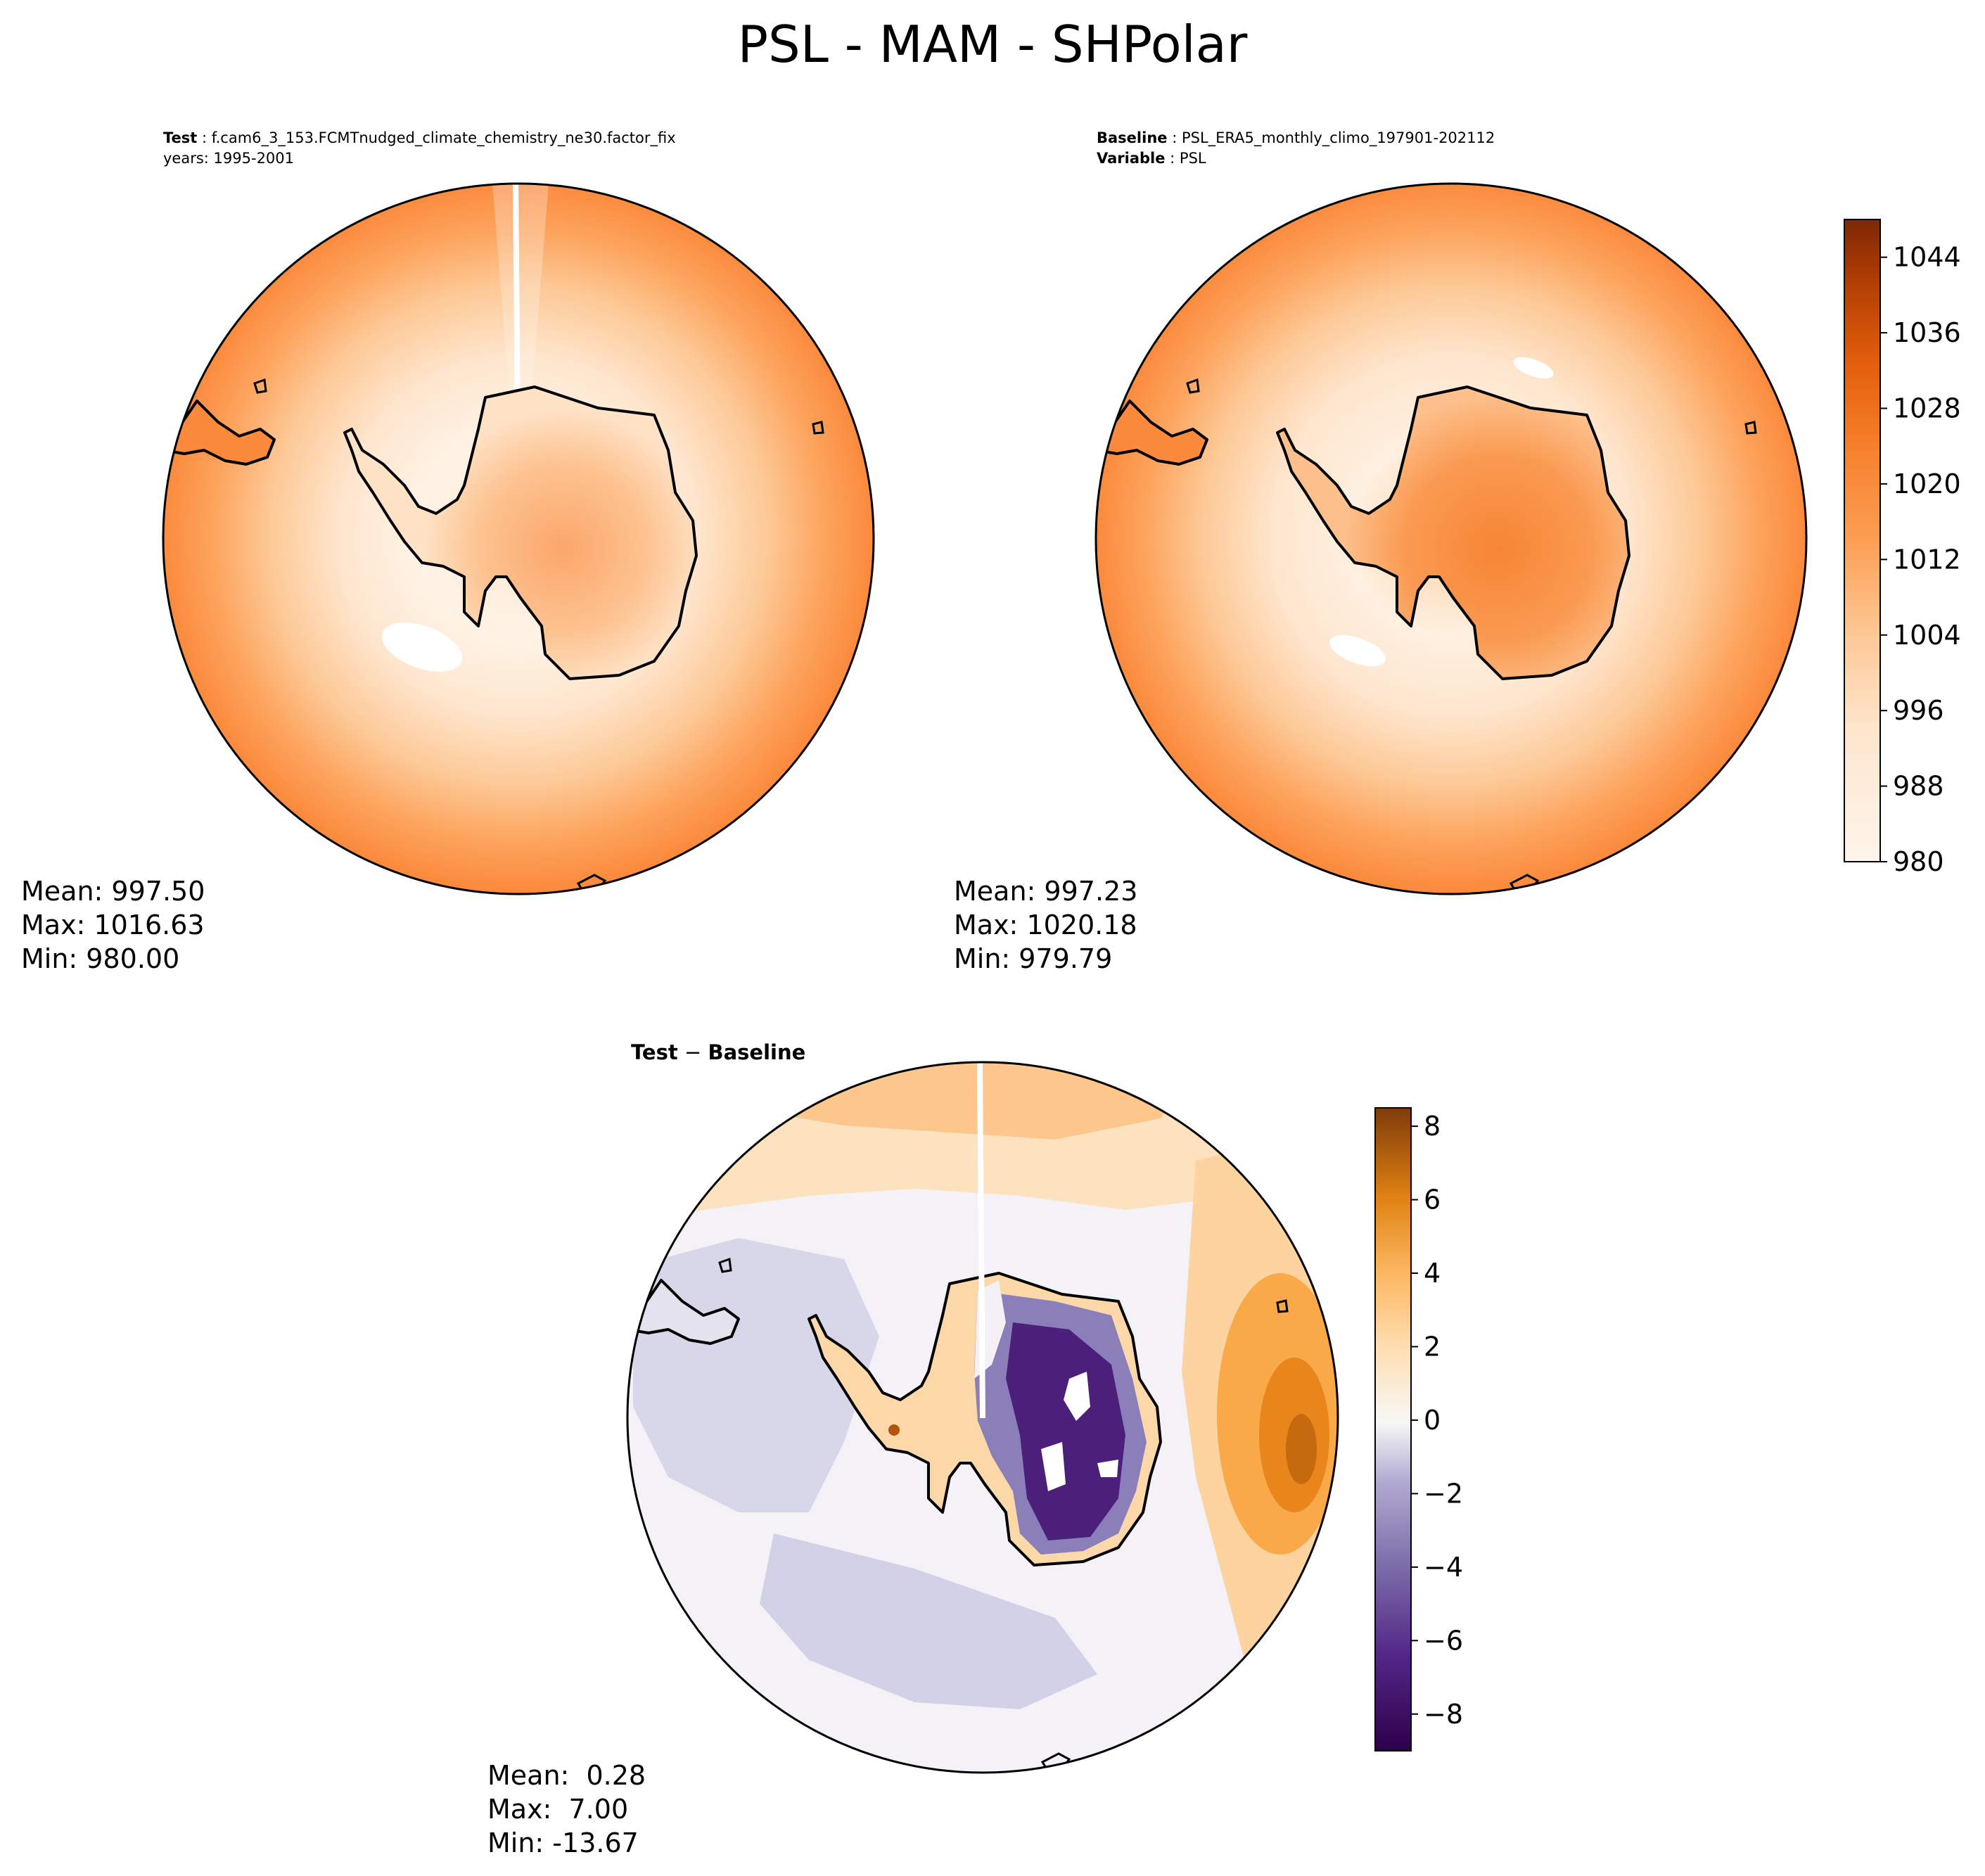 The height and width of the screenshot is (1876, 1985). What do you see at coordinates (757, 1052) in the screenshot?
I see `difference-title-baseline: Baseline` at bounding box center [757, 1052].